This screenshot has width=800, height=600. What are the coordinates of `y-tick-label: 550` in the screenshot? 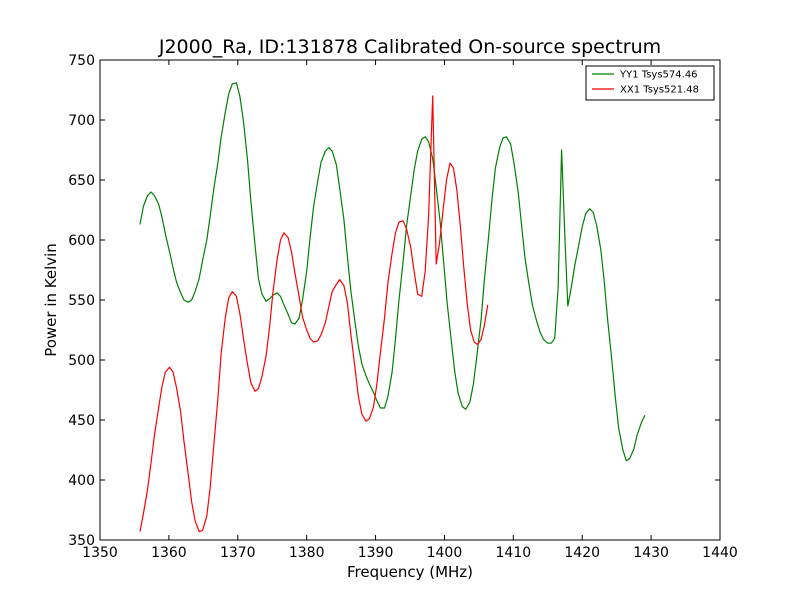 It's located at (81, 301).